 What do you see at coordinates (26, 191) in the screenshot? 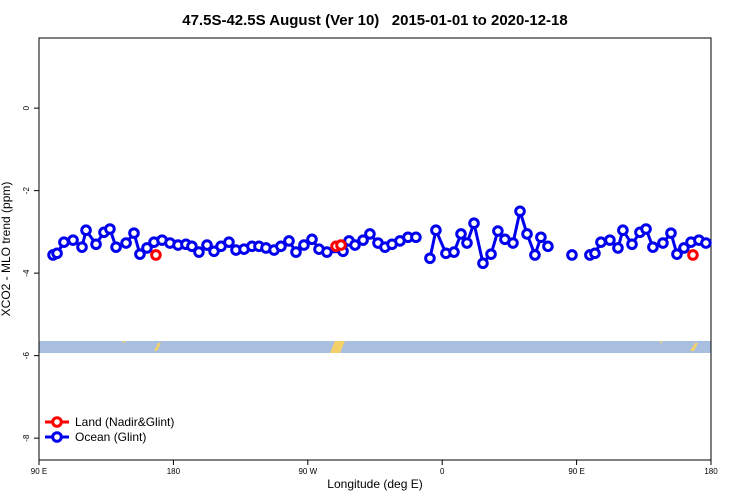
I see `y-tick-label: -2` at bounding box center [26, 191].